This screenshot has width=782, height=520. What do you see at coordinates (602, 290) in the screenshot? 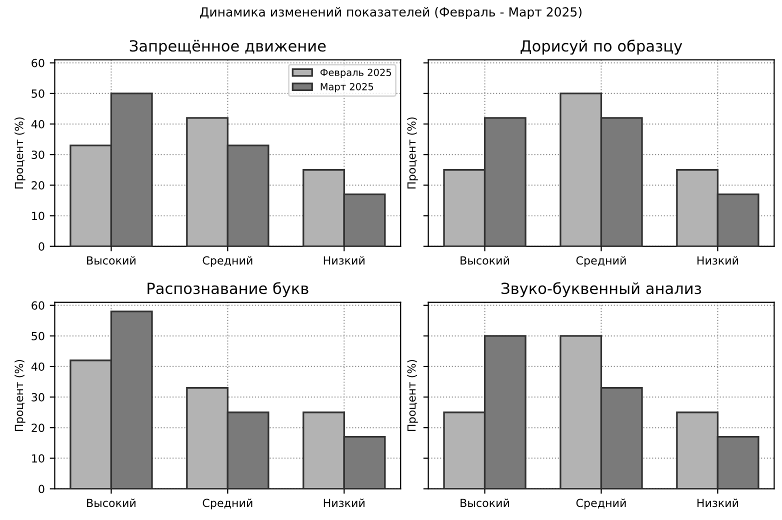
I see `chart-title: Звуко-буквенный анализ` at bounding box center [602, 290].